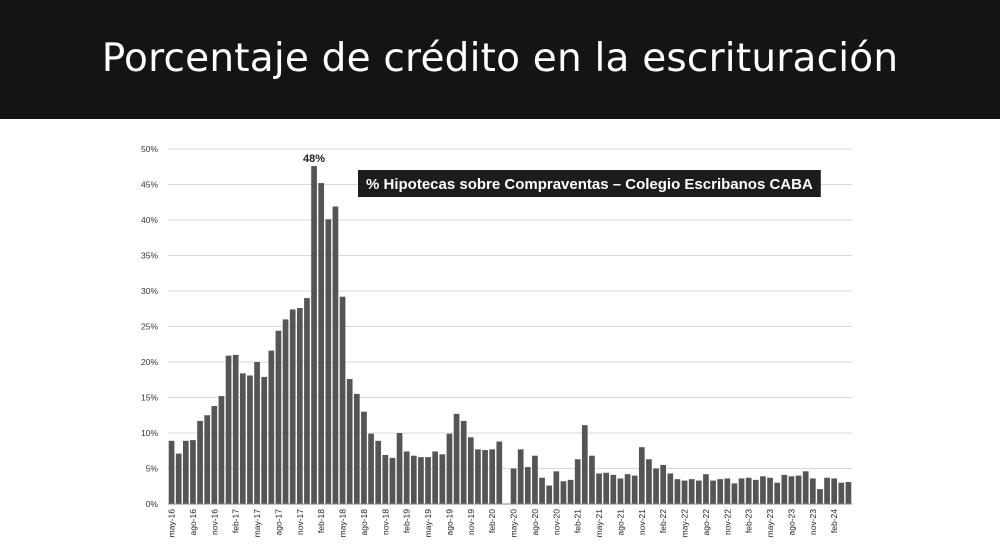  Describe the element at coordinates (152, 469) in the screenshot. I see `y-tick-label: 5%` at that location.